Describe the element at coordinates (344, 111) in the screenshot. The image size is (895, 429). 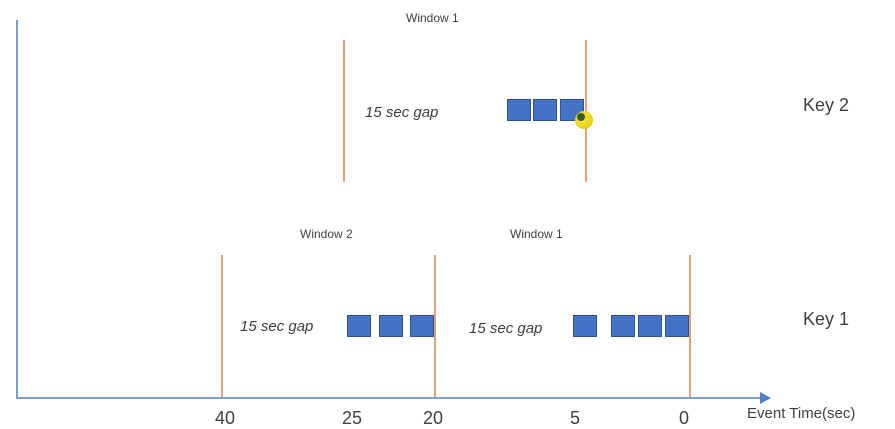
I see `key2-window-start-line` at that location.